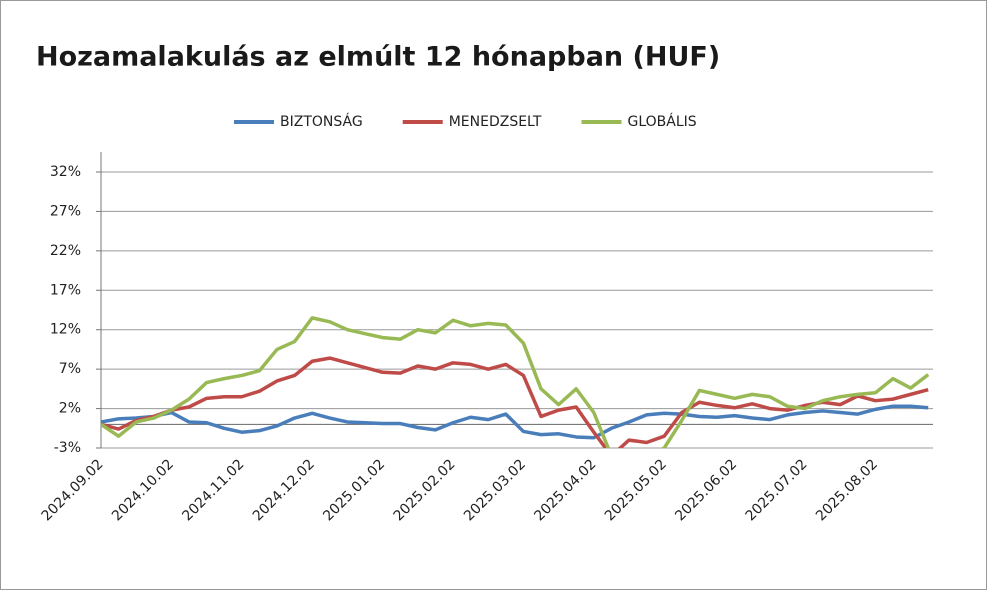 The image size is (988, 591). I want to click on legend-item: BIZTONSÁG, so click(298, 121).